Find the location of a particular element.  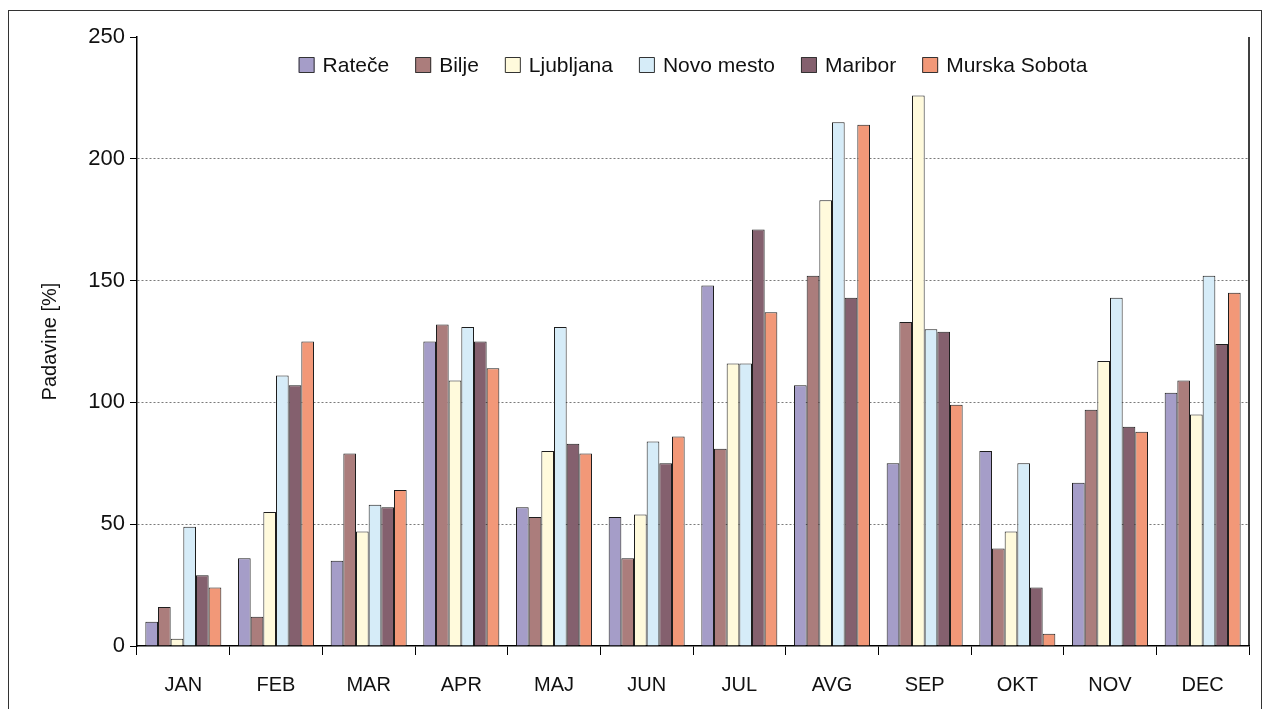

x-tick-label: JUL is located at coordinates (739, 683).